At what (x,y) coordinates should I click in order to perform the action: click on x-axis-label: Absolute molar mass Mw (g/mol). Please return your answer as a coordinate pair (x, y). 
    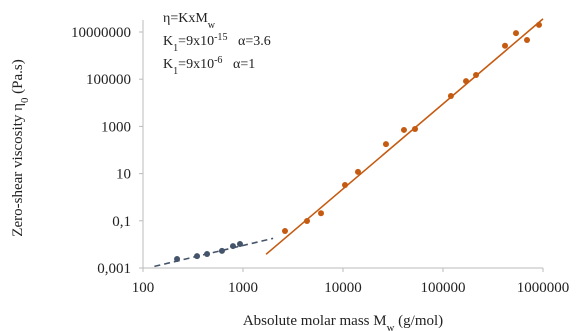
    Looking at the image, I should click on (343, 322).